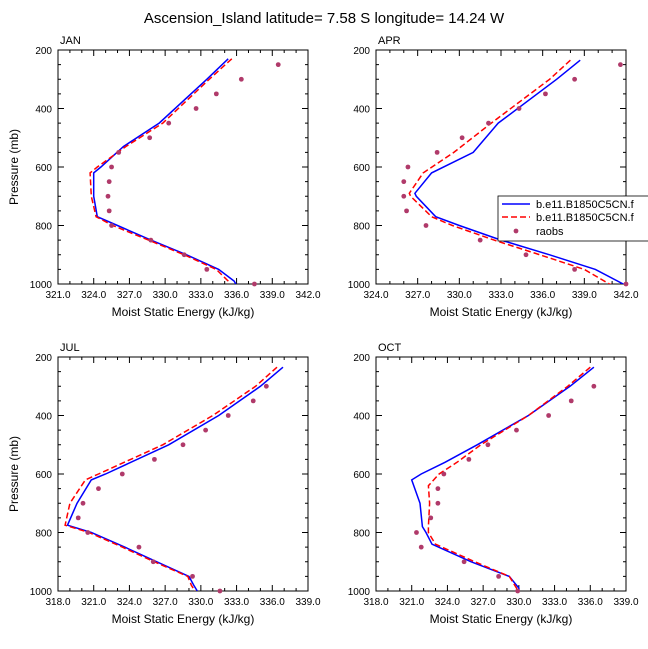 This screenshot has height=649, width=648. What do you see at coordinates (516, 231) in the screenshot?
I see `legend-swatch-points` at bounding box center [516, 231].